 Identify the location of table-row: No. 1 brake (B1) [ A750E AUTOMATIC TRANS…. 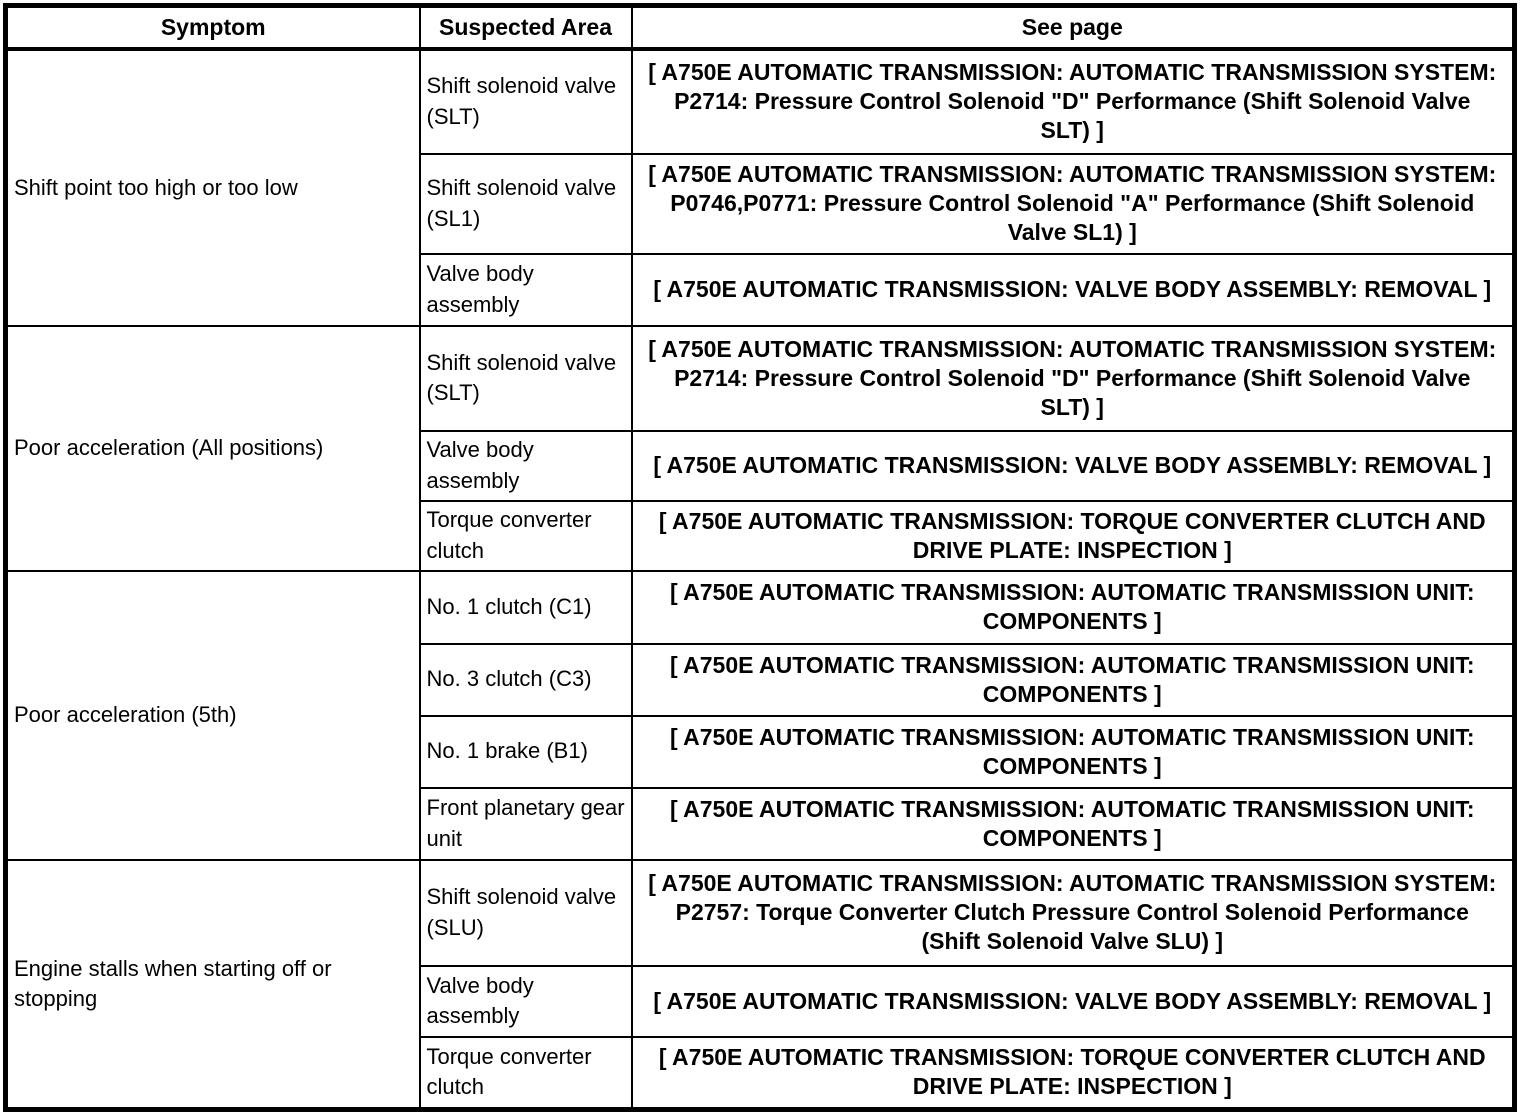
(761, 751).